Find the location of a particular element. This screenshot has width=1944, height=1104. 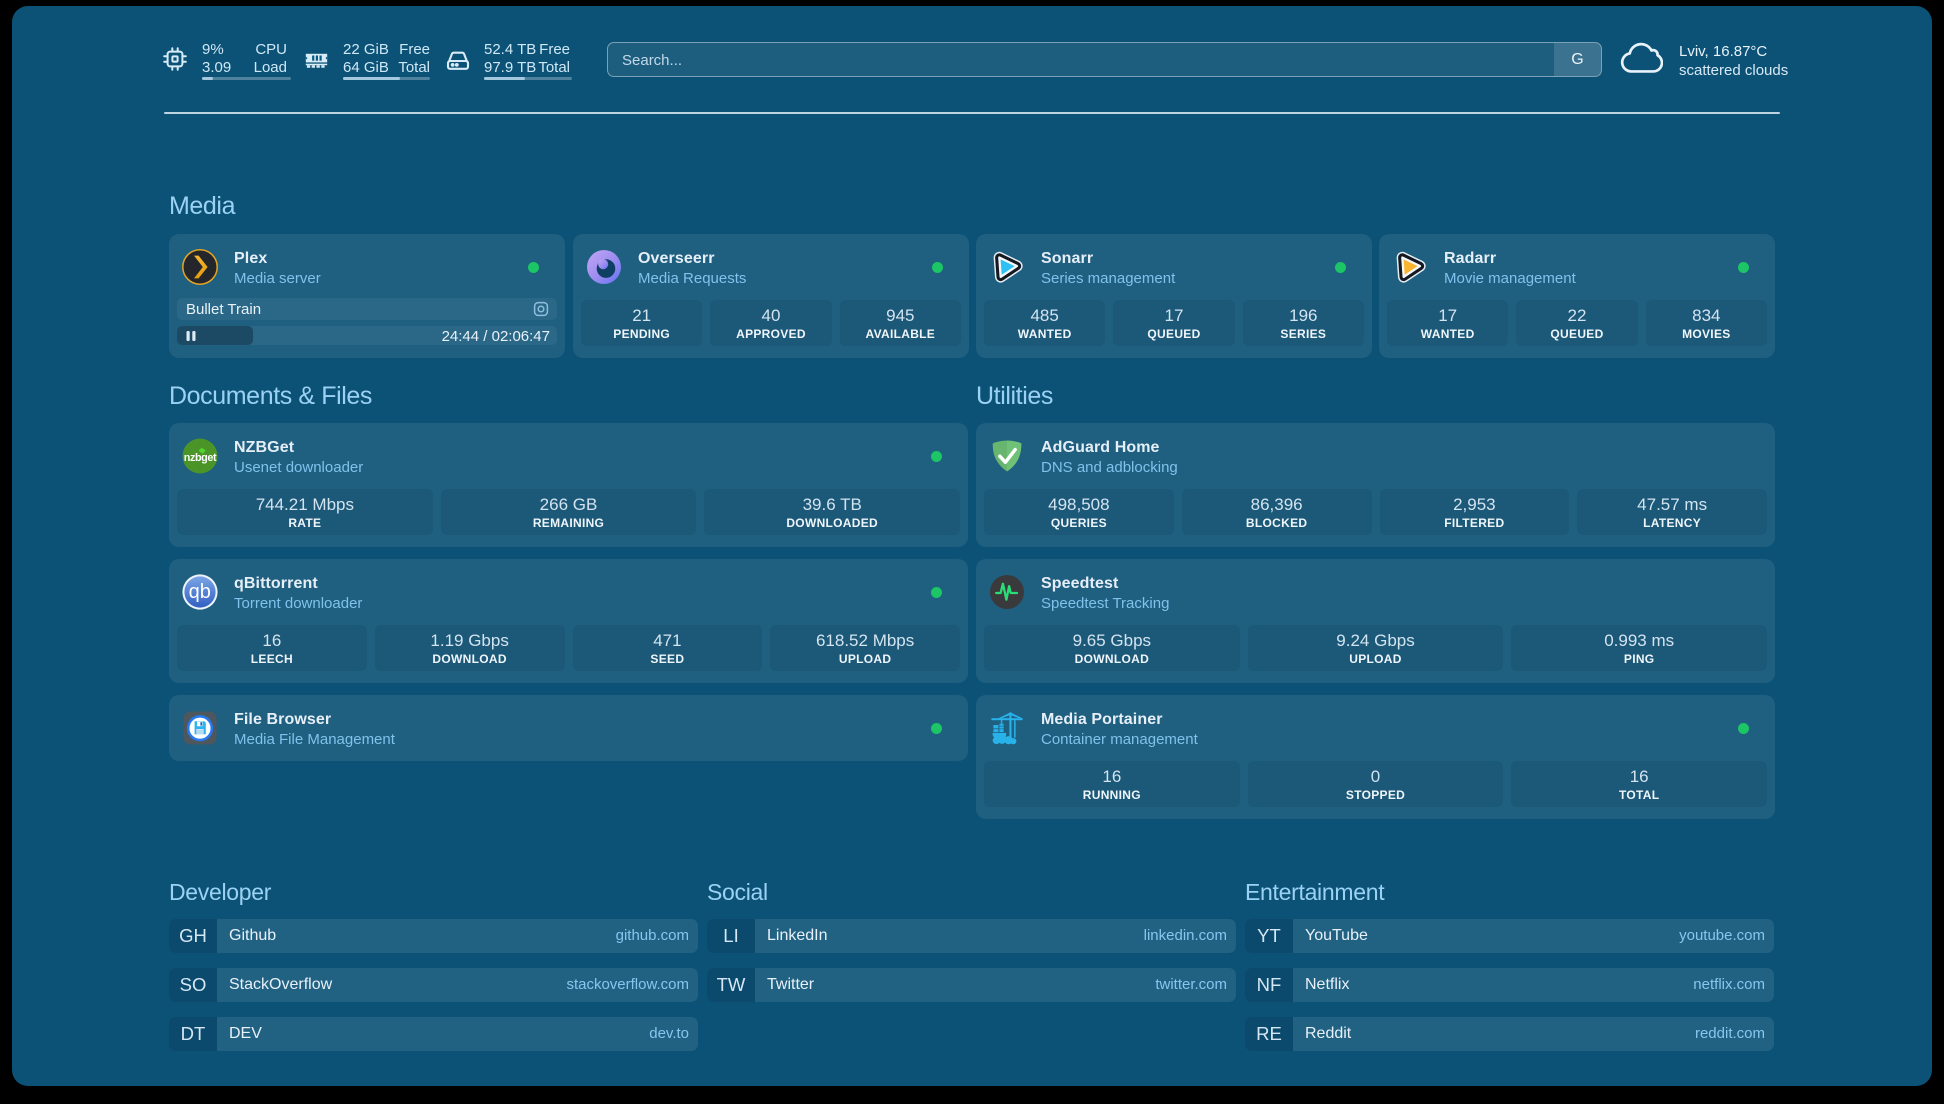

svg-text: nzbget is located at coordinates (200, 458).